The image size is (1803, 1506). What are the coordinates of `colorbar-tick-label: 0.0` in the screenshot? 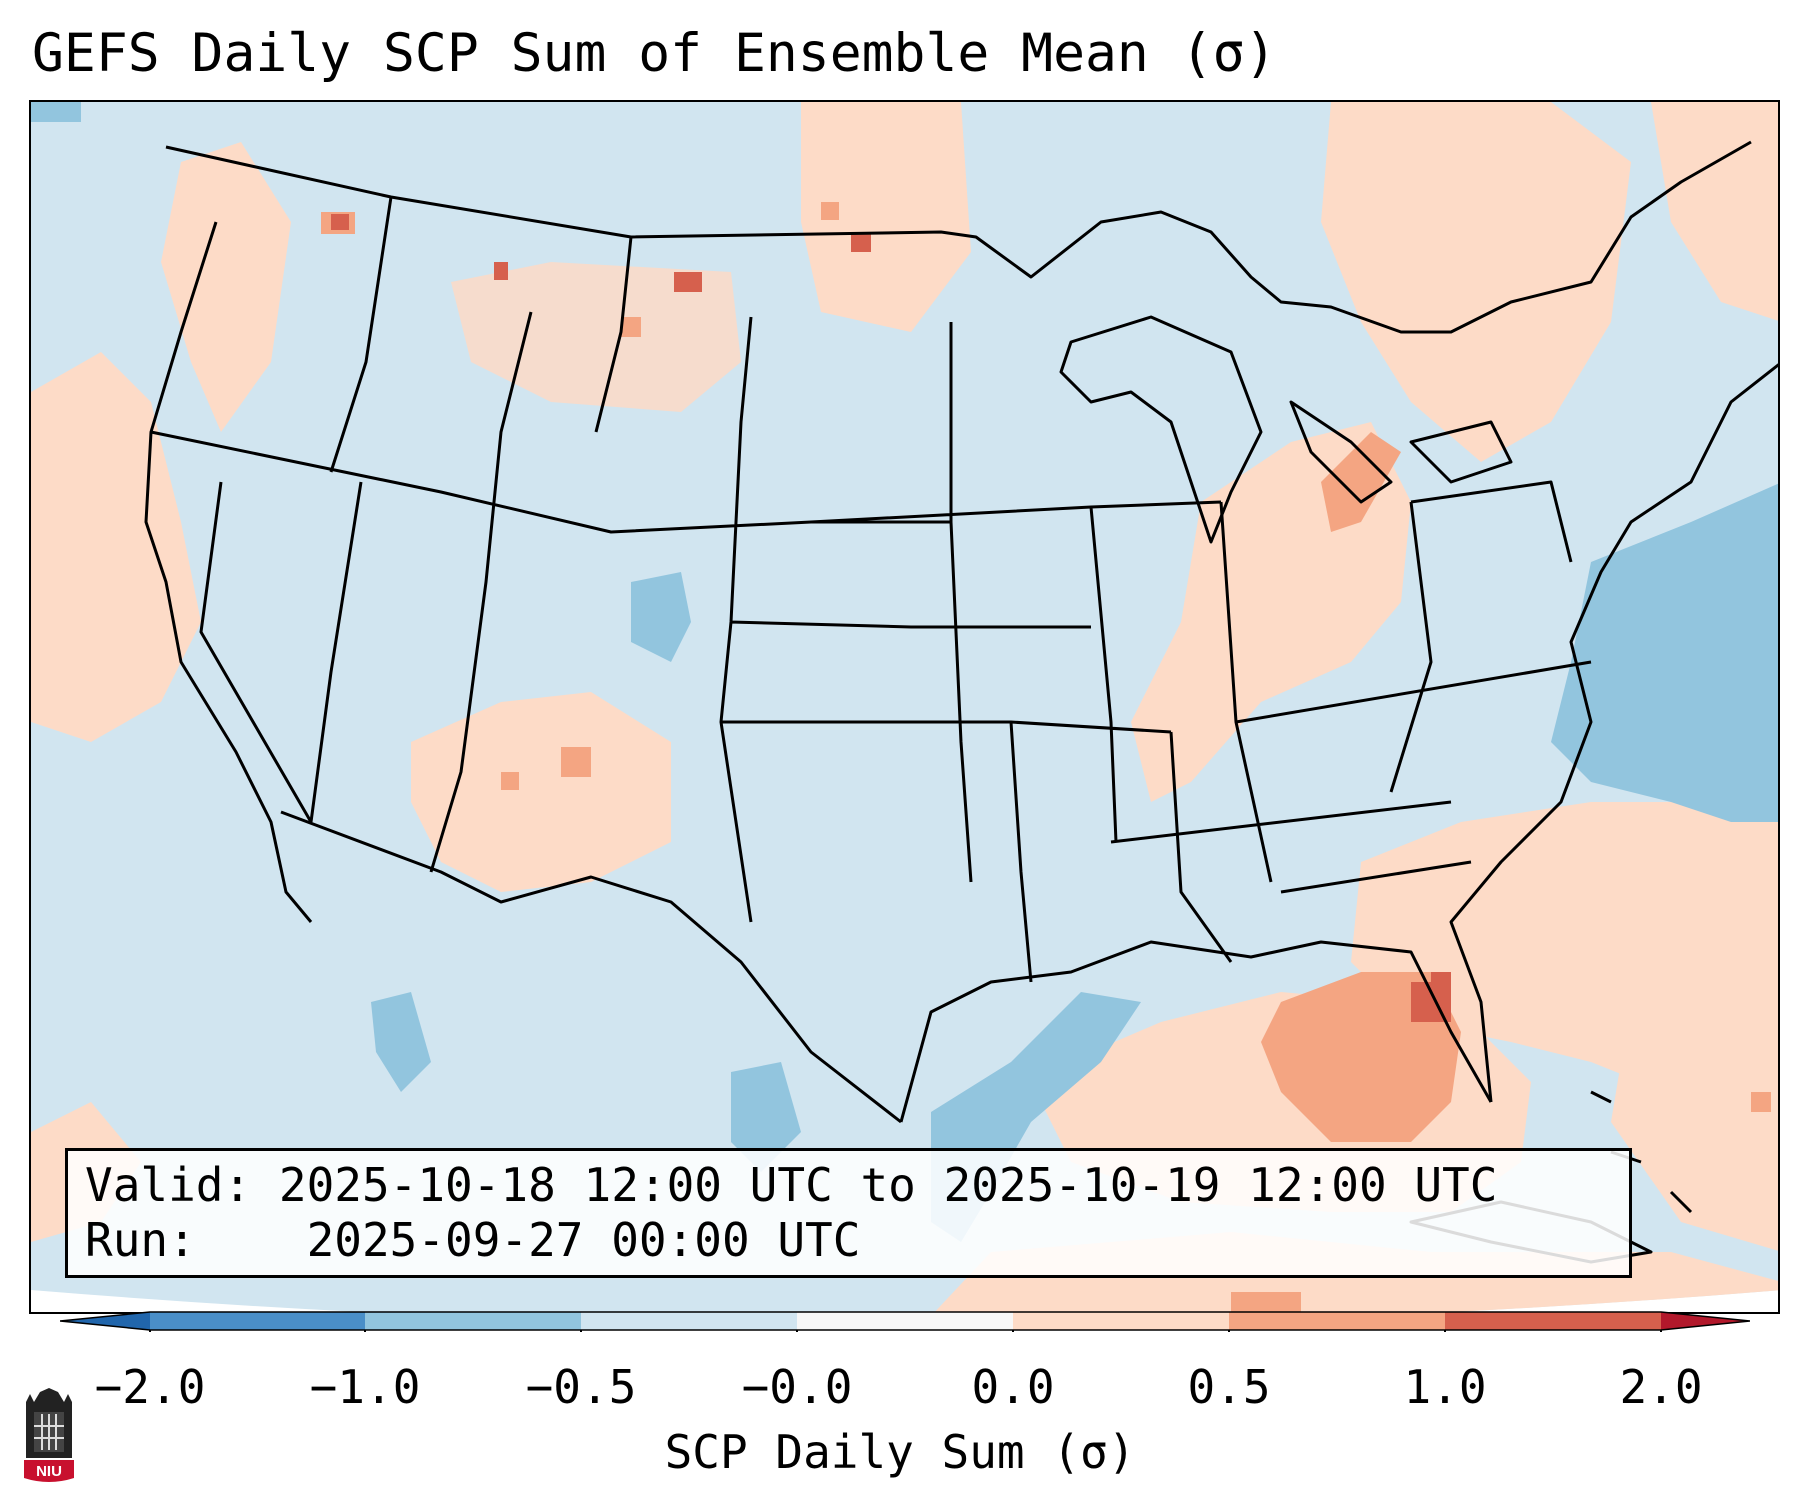 It's located at (1013, 1387).